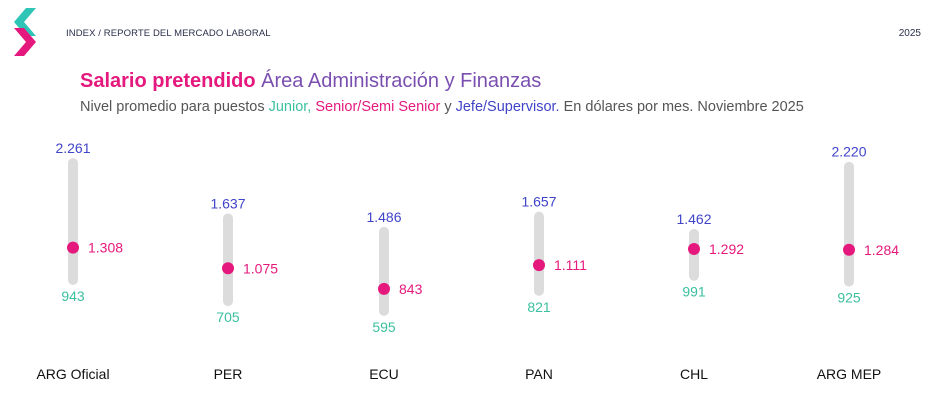  What do you see at coordinates (681, 107) in the screenshot?
I see `subtitle-suffix: En dólares por mes. Noviembre 2025` at bounding box center [681, 107].